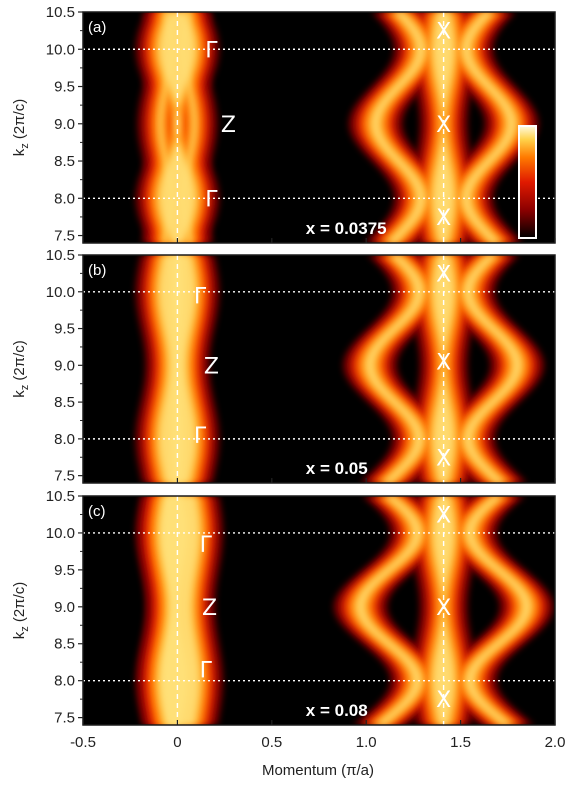 The height and width of the screenshot is (785, 574). I want to click on panel-label: (b), so click(97, 270).